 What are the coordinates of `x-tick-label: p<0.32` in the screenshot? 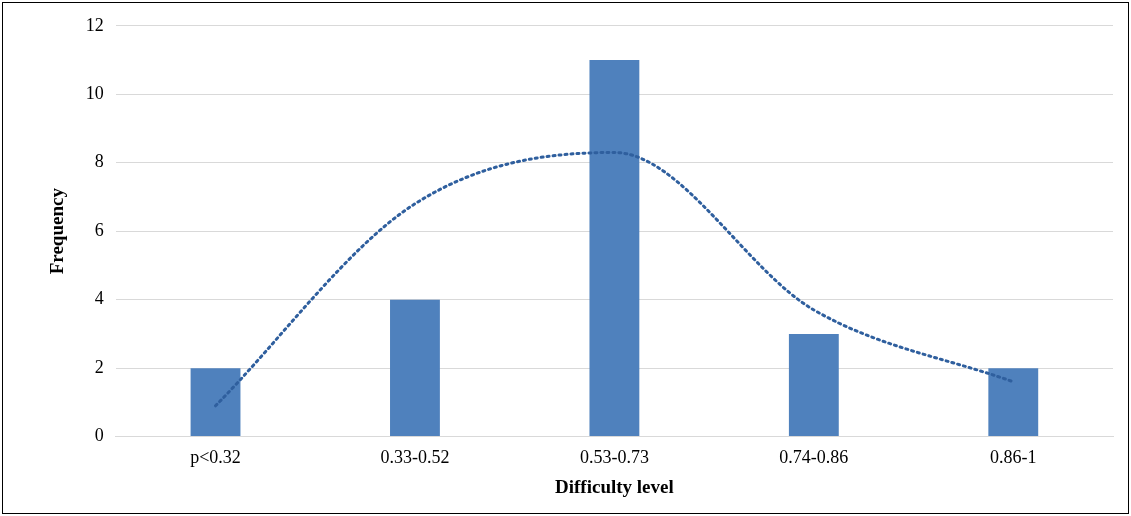 It's located at (215, 457).